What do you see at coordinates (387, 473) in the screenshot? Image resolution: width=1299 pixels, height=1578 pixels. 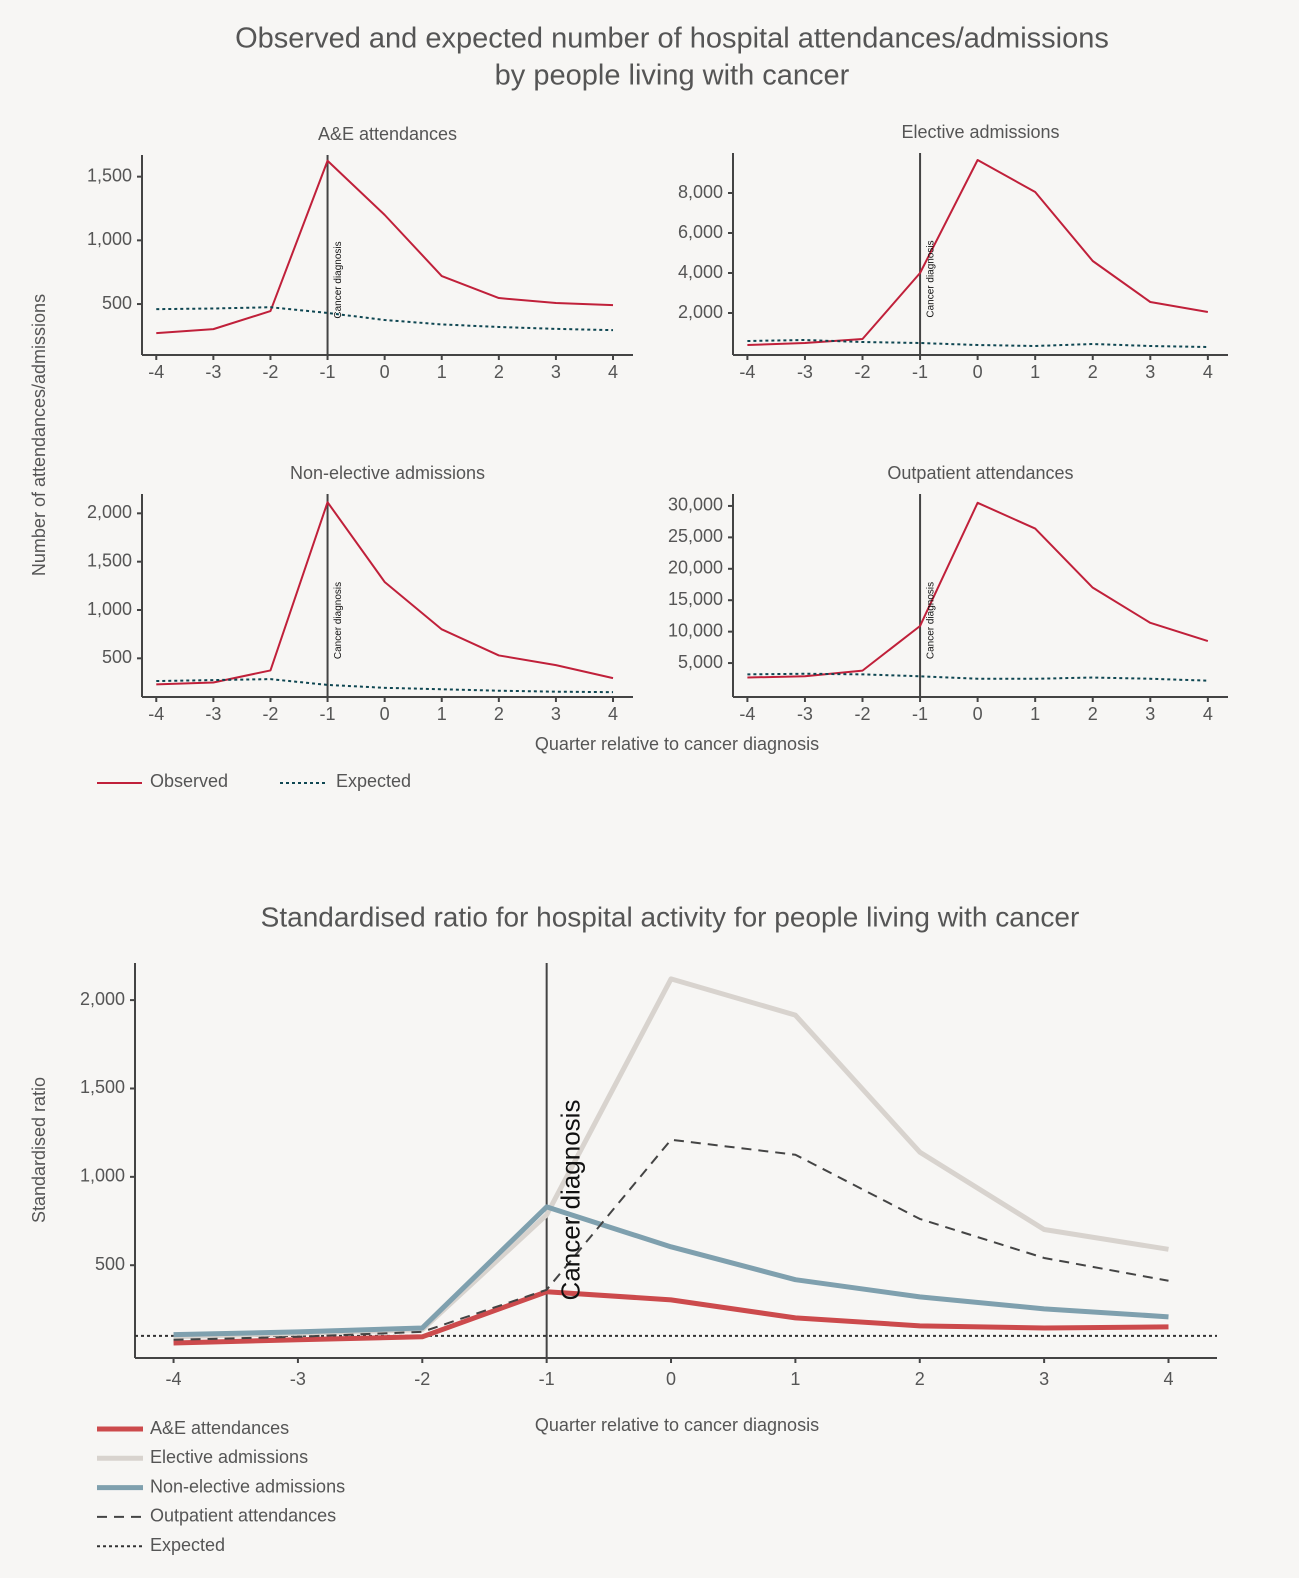 I see `panel-title: Non-elective admissions` at bounding box center [387, 473].